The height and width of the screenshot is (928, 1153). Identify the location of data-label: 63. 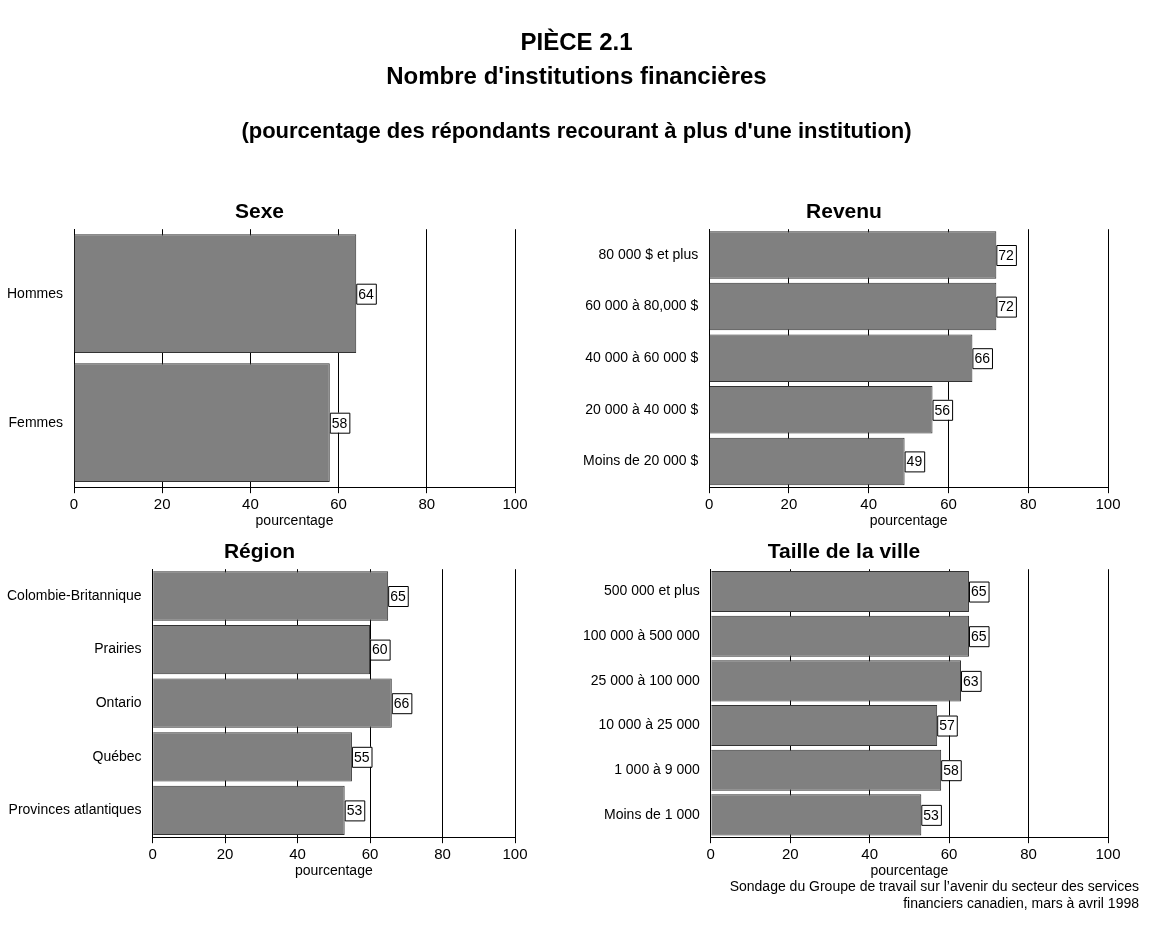
(971, 680).